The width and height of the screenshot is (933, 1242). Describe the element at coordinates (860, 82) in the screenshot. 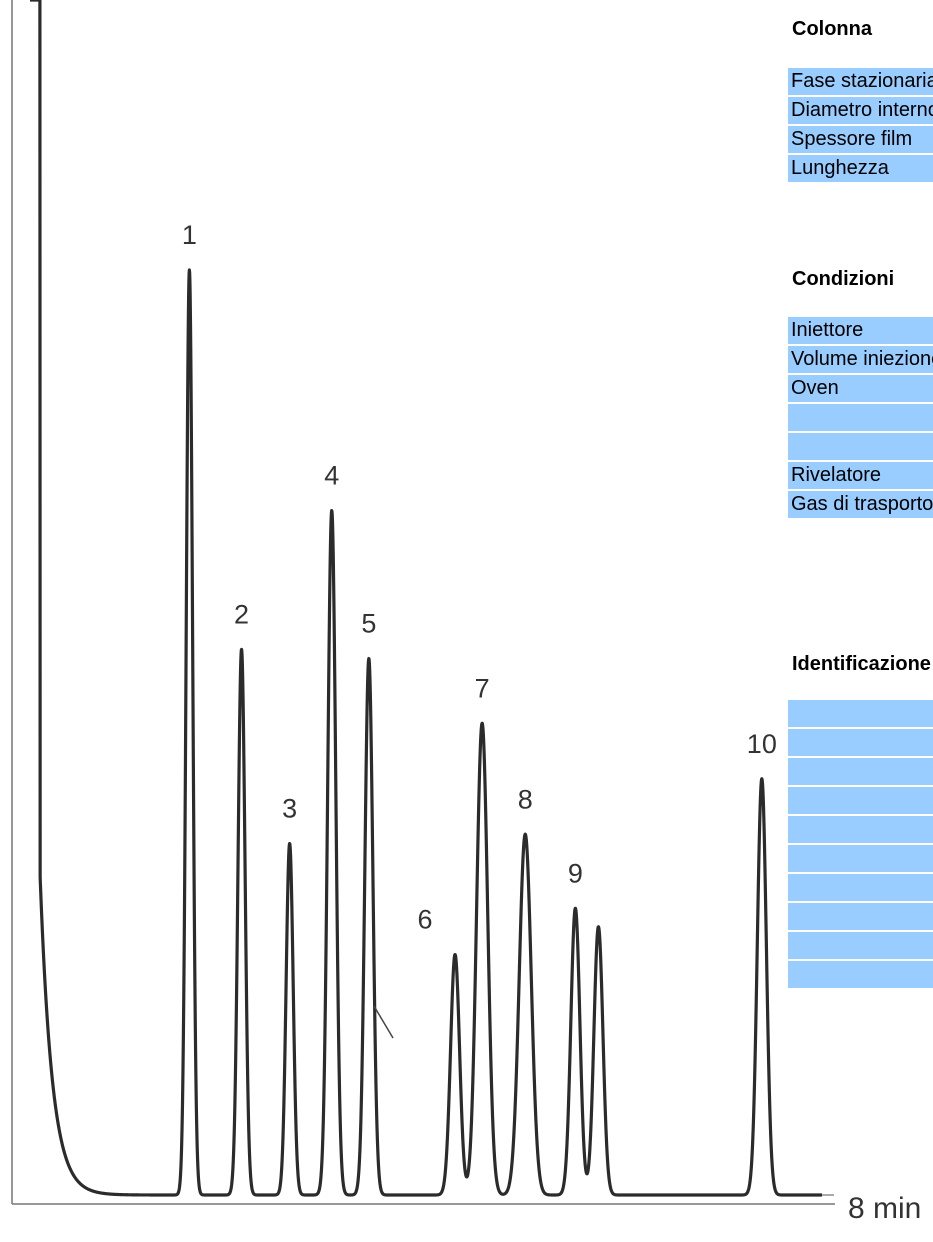

I see `colonna-row: Fase stazionaria` at that location.